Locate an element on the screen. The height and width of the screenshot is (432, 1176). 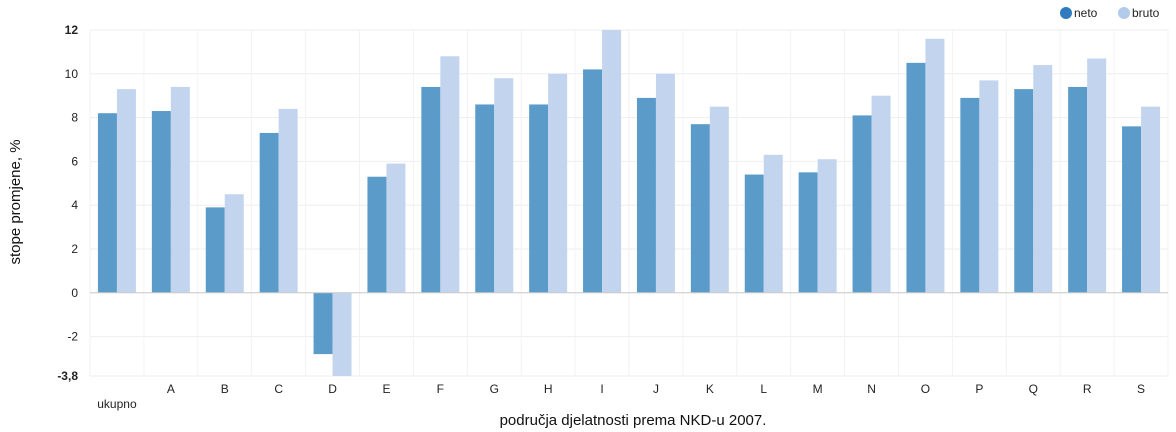
bar-neto-Q is located at coordinates (1024, 191).